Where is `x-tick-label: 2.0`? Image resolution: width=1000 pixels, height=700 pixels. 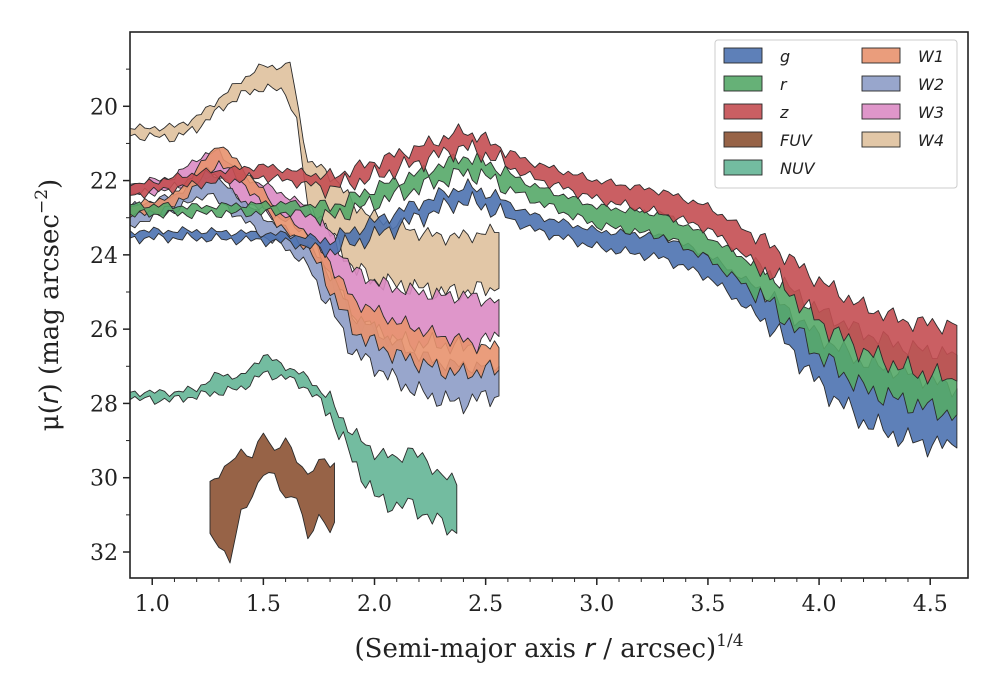 x-tick-label: 2.0 is located at coordinates (374, 604).